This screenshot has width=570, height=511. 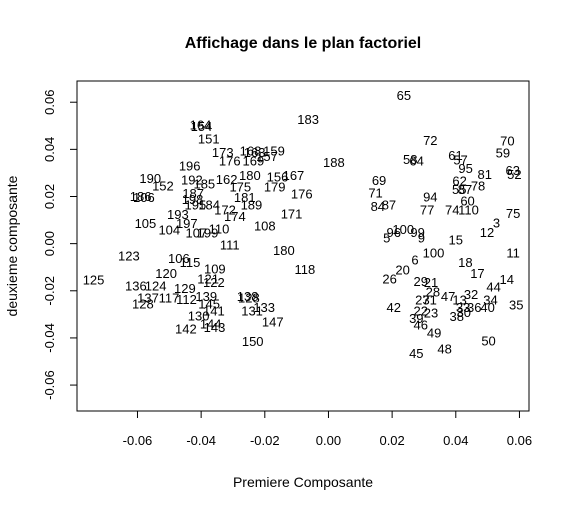 I want to click on point-label: 46, so click(x=421, y=324).